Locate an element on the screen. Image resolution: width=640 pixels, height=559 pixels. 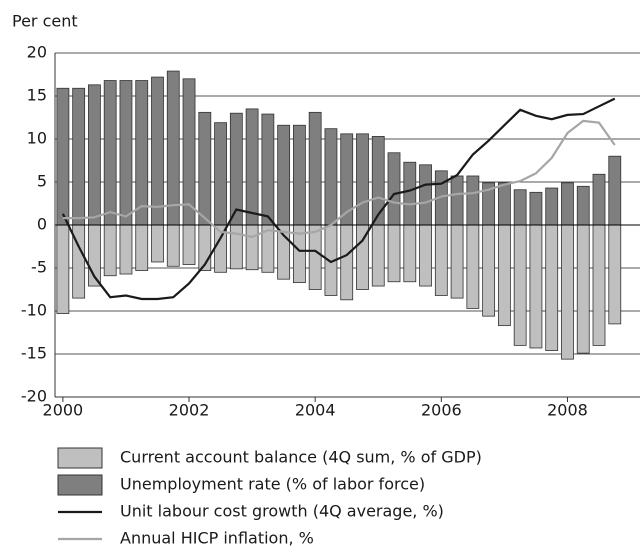
x-tick-label: 2004 is located at coordinates (315, 410).